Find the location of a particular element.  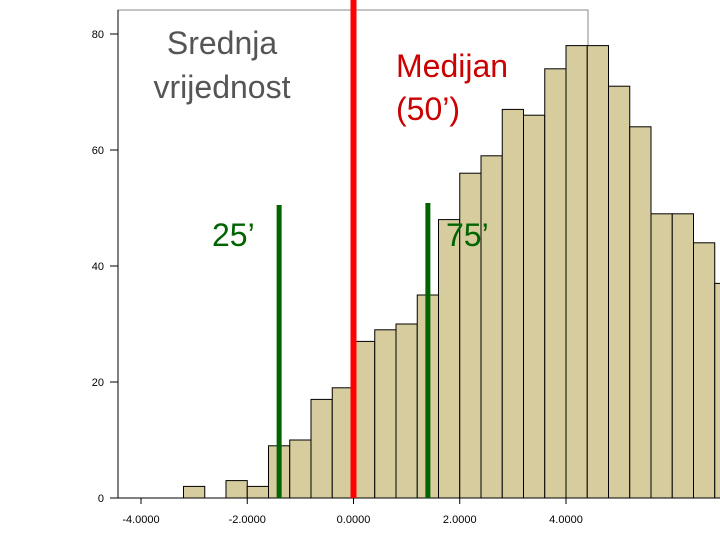

mean-annotation-line1: Srednja is located at coordinates (222, 43).